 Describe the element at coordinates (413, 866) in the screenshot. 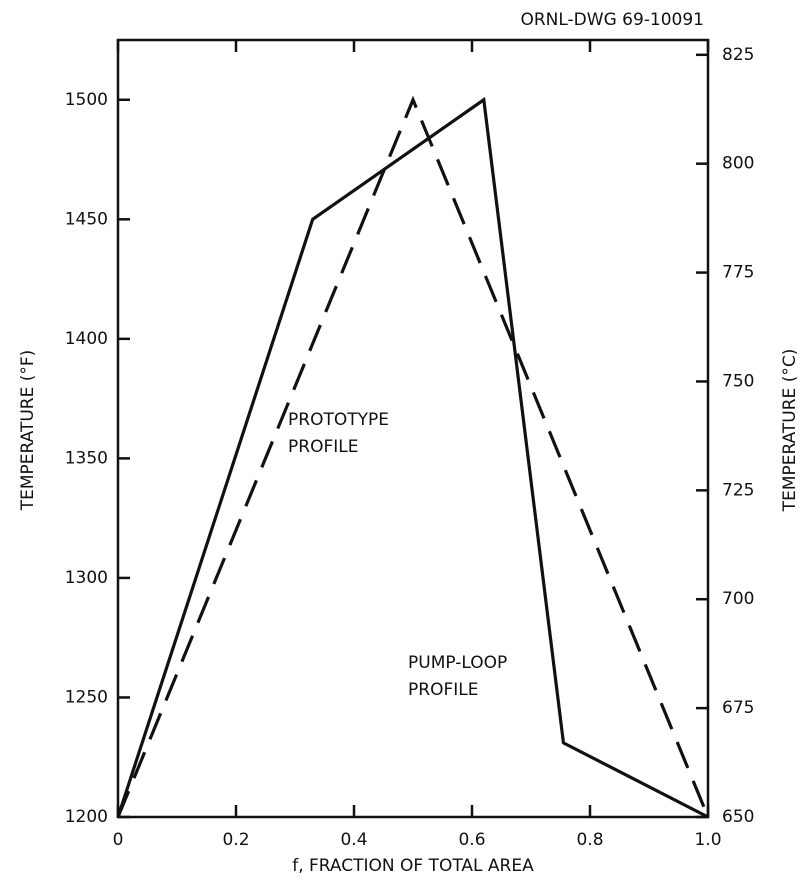

I see `x-axis-label: f, FRACTION OF TOTAL AREA` at that location.